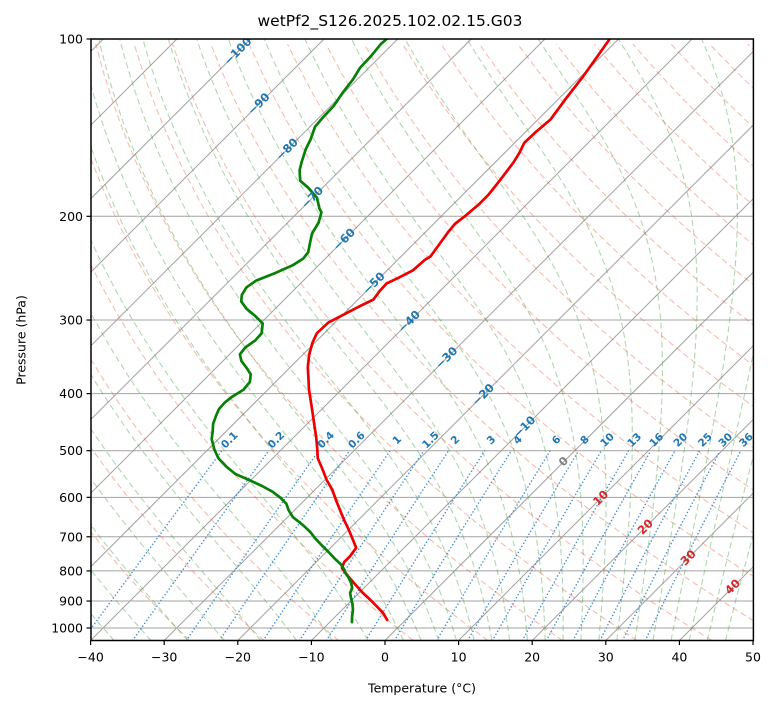  What do you see at coordinates (456, 440) in the screenshot?
I see `mixing-ratio-label: 2` at bounding box center [456, 440].